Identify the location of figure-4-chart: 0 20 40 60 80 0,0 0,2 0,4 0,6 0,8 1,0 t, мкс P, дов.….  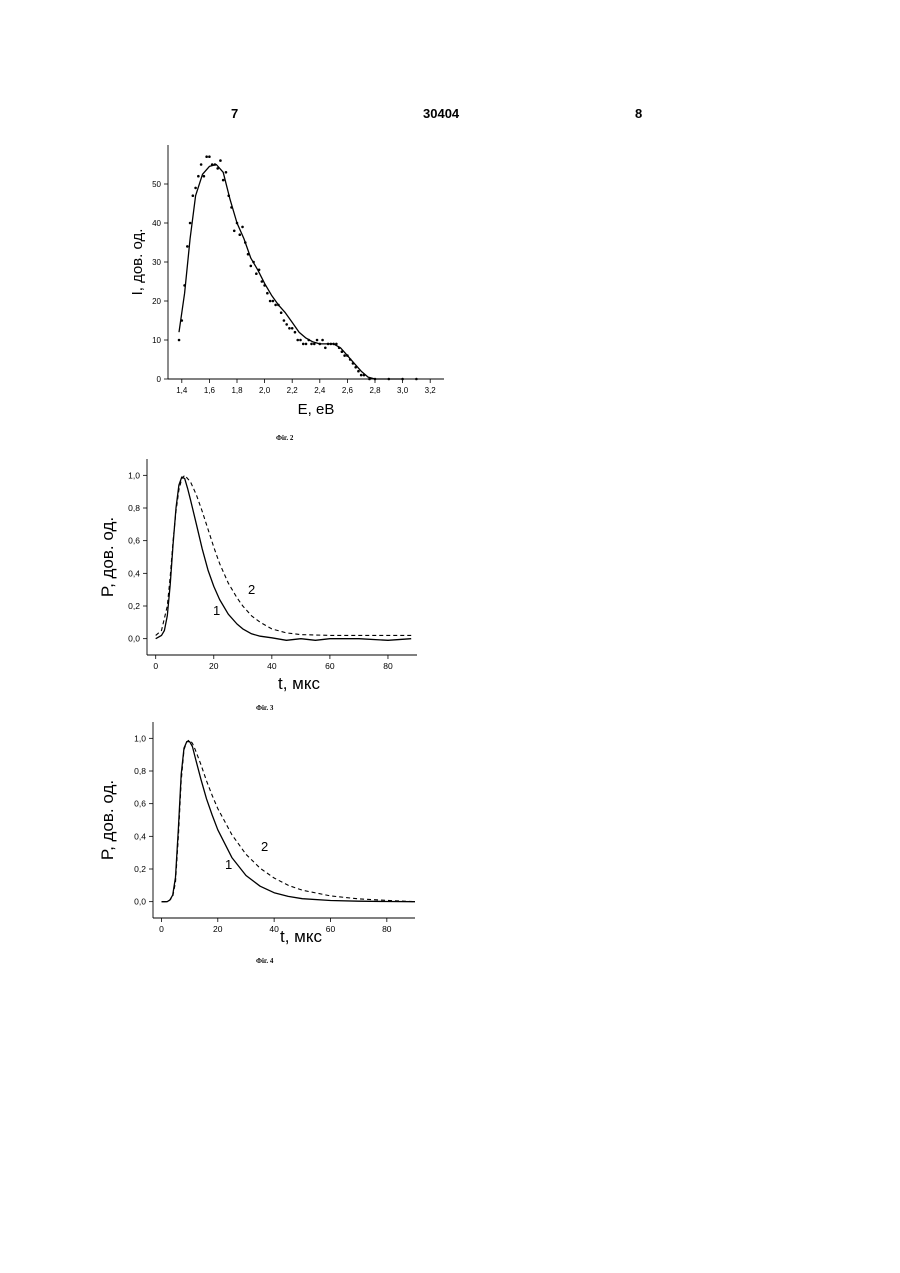
(265, 840).